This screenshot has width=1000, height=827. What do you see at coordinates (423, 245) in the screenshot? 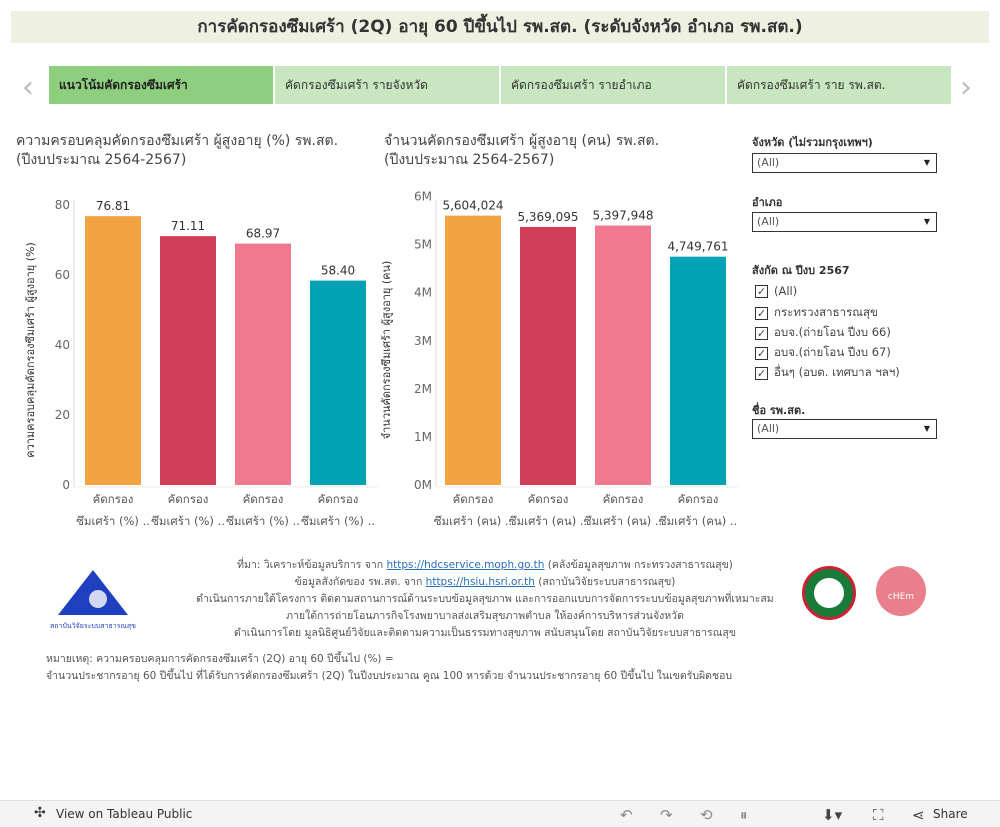
I see `y-tick-label: 5M` at bounding box center [423, 245].